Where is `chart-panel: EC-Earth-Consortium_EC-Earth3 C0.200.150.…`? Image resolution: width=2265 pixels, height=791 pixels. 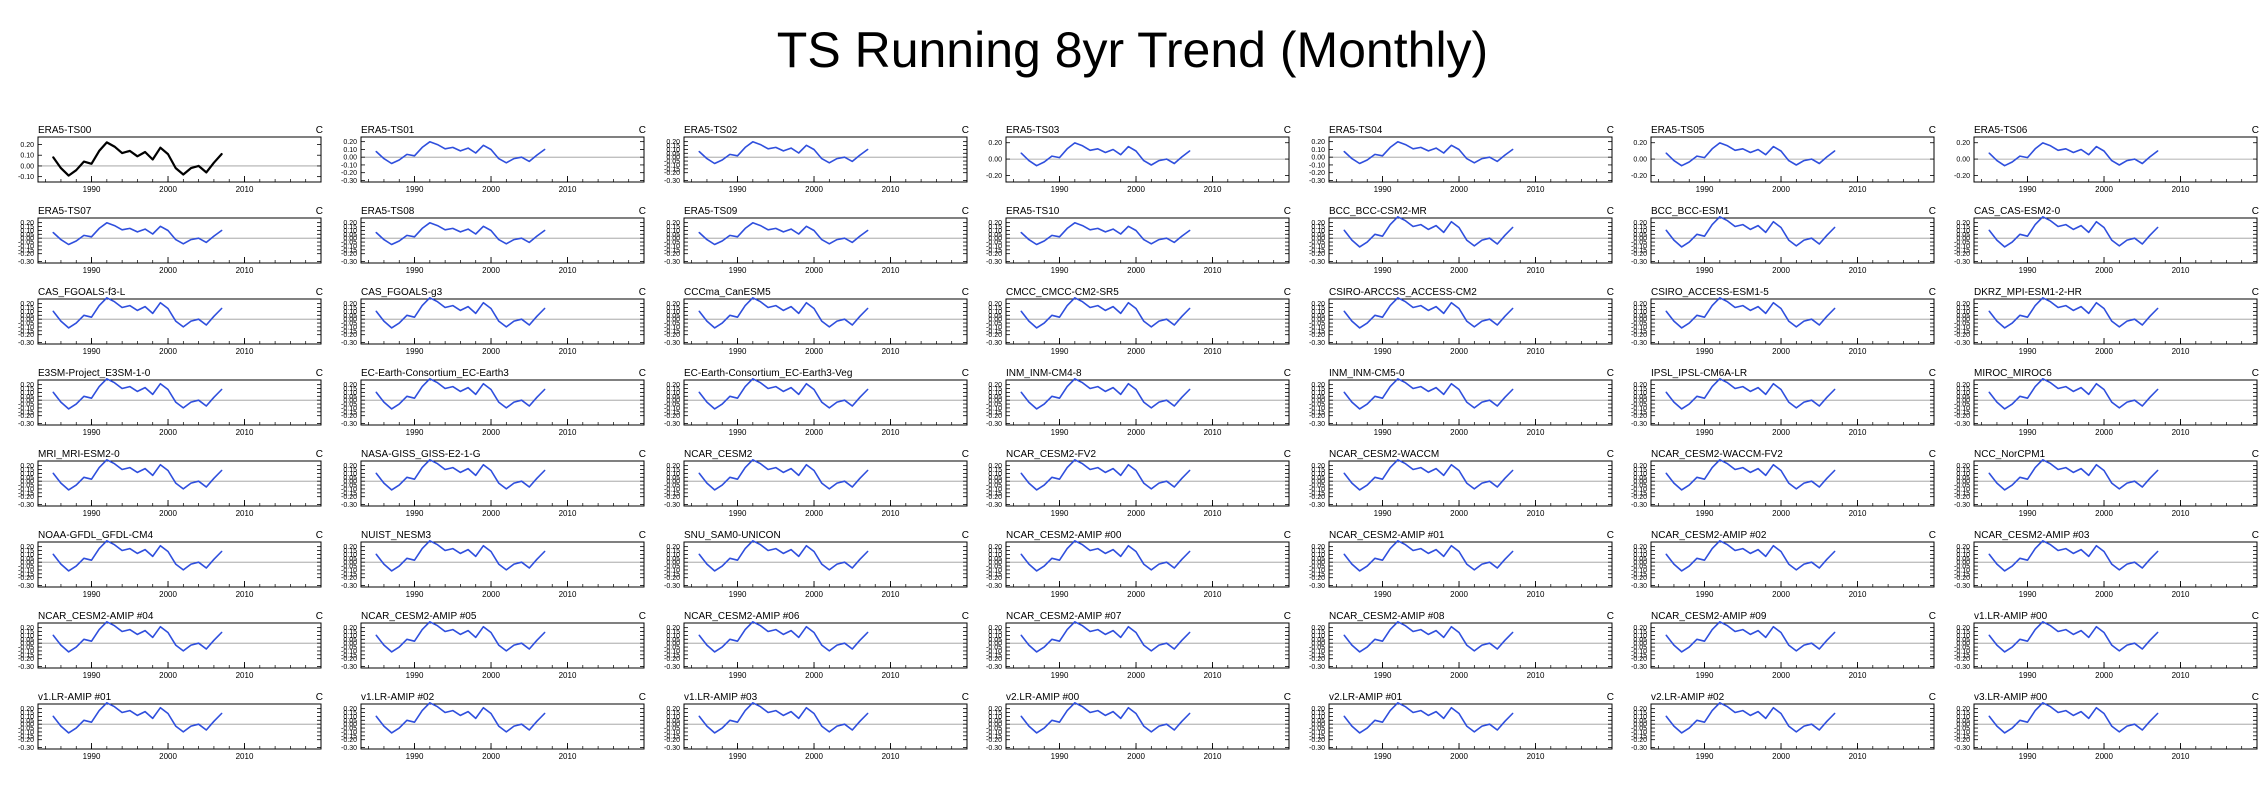
chart-panel: EC-Earth-Consortium_EC-Earth3 C0.200.150.… is located at coordinates (493, 402).